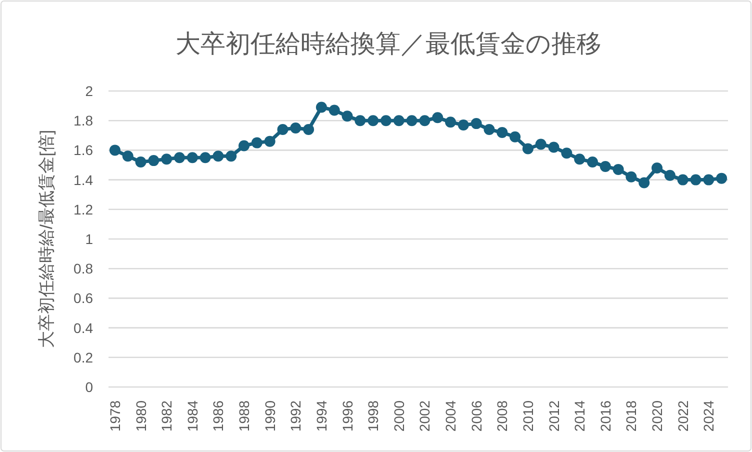  Describe the element at coordinates (192, 416) in the screenshot. I see `x-tick-label: 1984` at that location.